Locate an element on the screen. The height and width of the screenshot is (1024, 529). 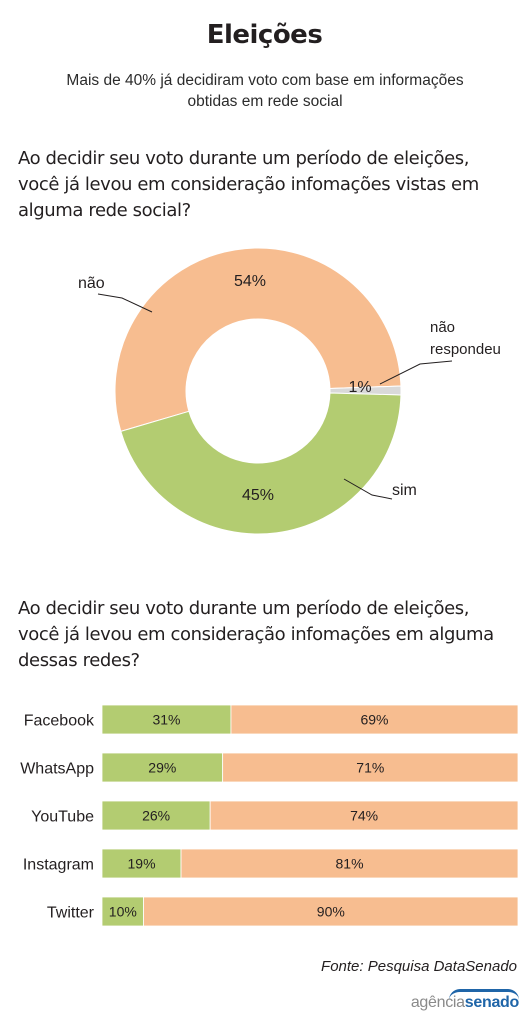
donut-category-label-nao: não is located at coordinates (91, 283).